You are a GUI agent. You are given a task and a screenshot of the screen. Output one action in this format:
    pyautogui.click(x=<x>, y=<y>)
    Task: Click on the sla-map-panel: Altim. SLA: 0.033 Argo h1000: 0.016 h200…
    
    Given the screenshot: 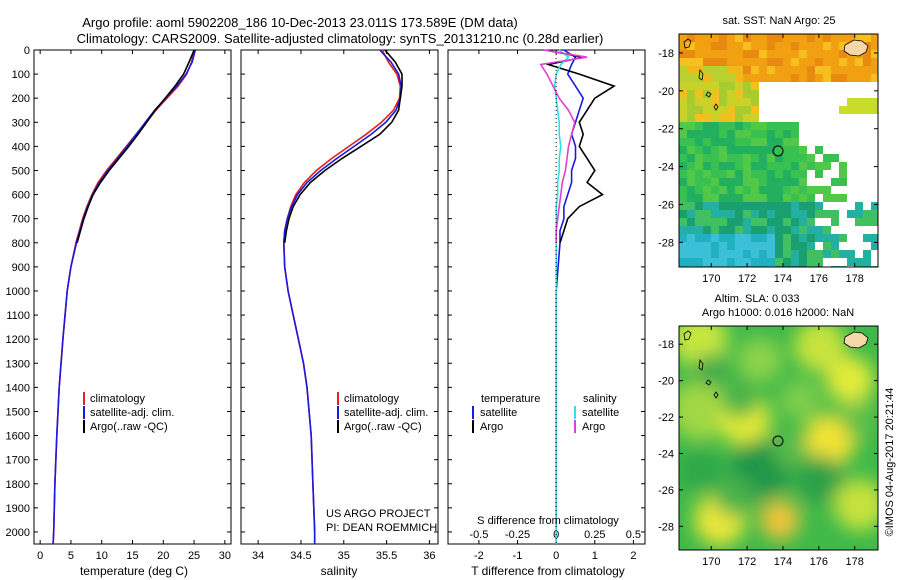 What is the action you would take?
    pyautogui.click(x=768, y=430)
    